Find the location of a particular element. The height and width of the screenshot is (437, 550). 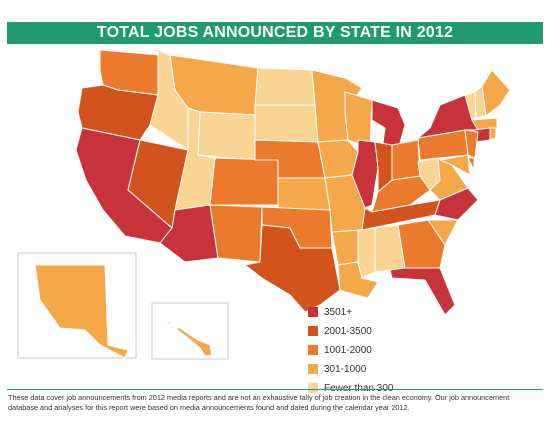

legend-label: 3501+ is located at coordinates (338, 312).